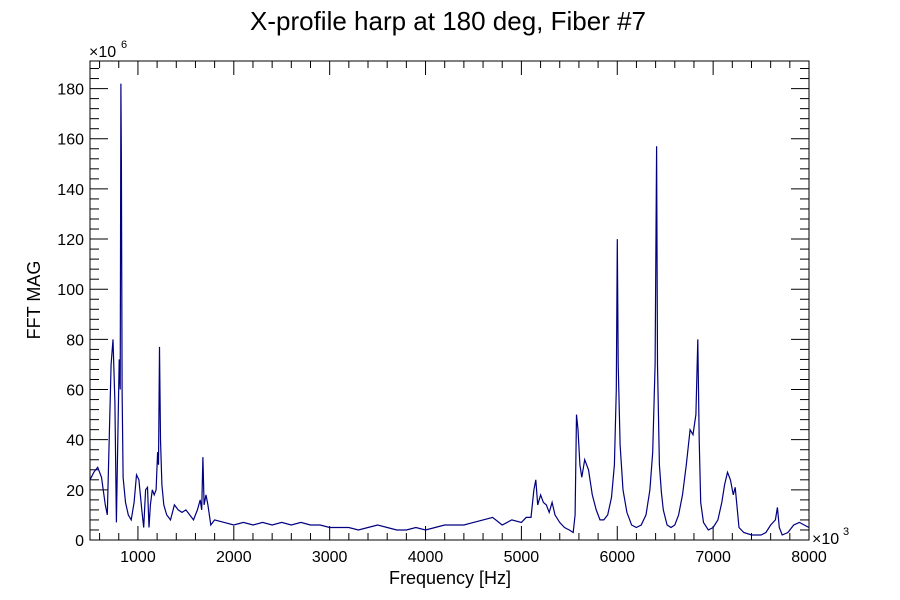  I want to click on x-tick-label: 4000, so click(426, 557).